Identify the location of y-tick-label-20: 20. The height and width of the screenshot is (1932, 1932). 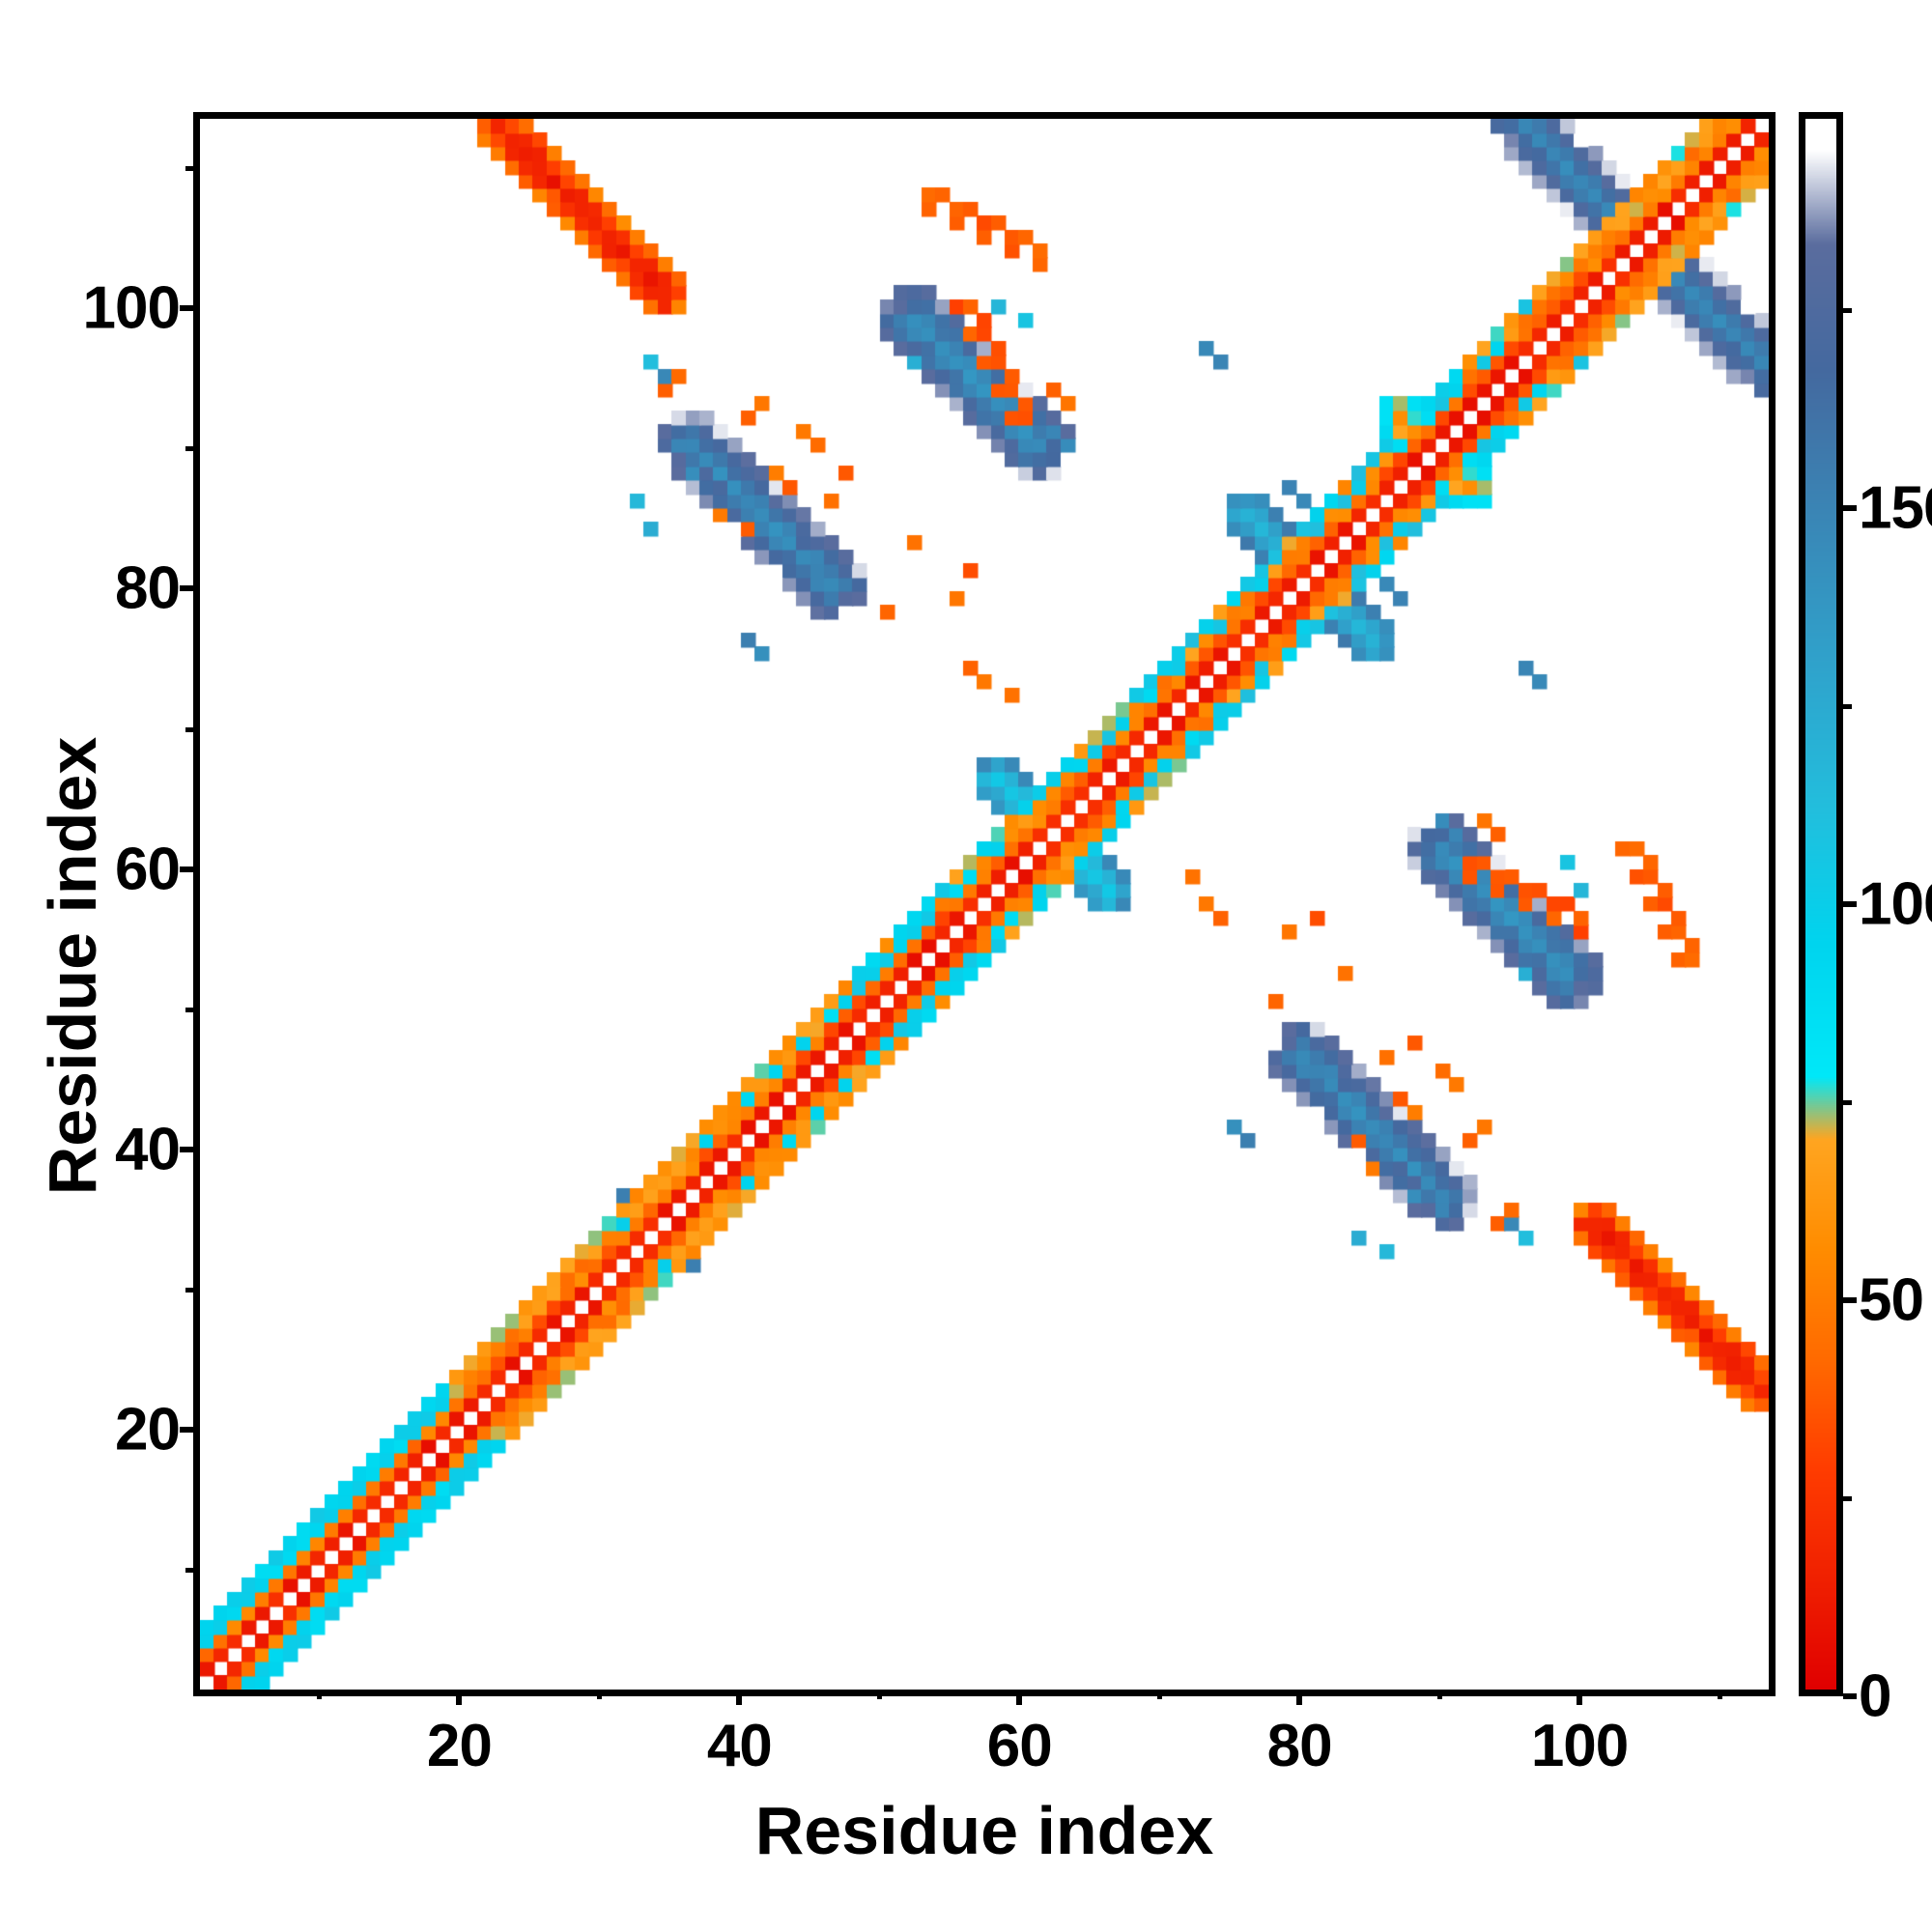
(148, 1429).